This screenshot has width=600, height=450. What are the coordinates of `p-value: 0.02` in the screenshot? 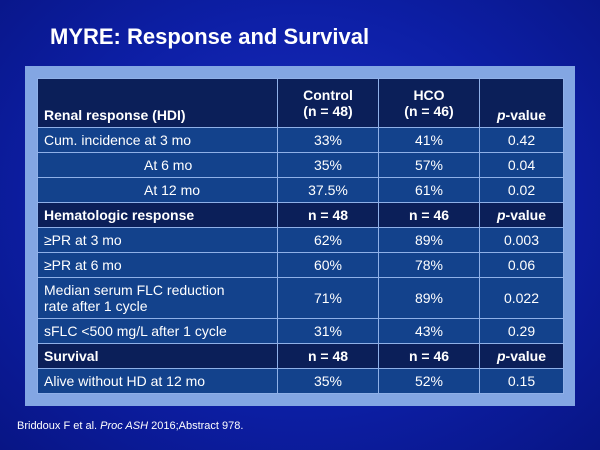 It's located at (521, 190).